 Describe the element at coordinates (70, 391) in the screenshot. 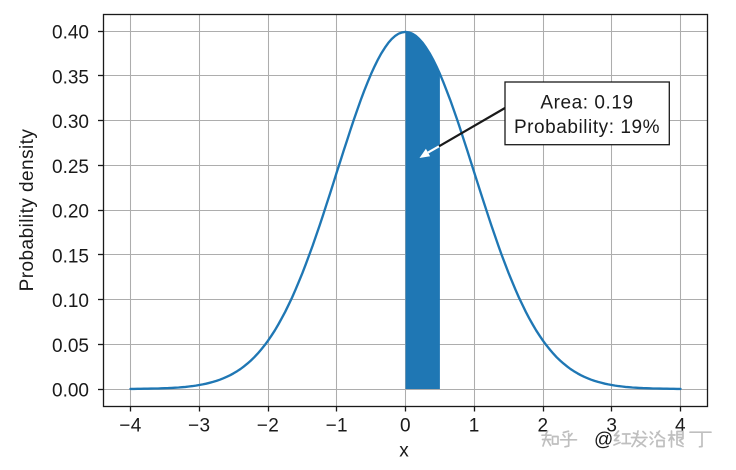

I see `svg-text: 0.00` at that location.